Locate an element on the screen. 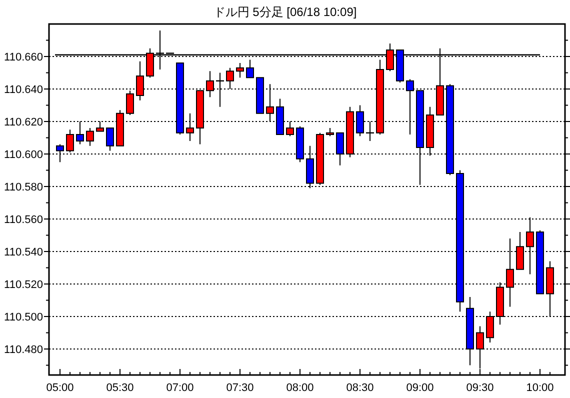  y-tick-label: 110.520 is located at coordinates (23, 284).